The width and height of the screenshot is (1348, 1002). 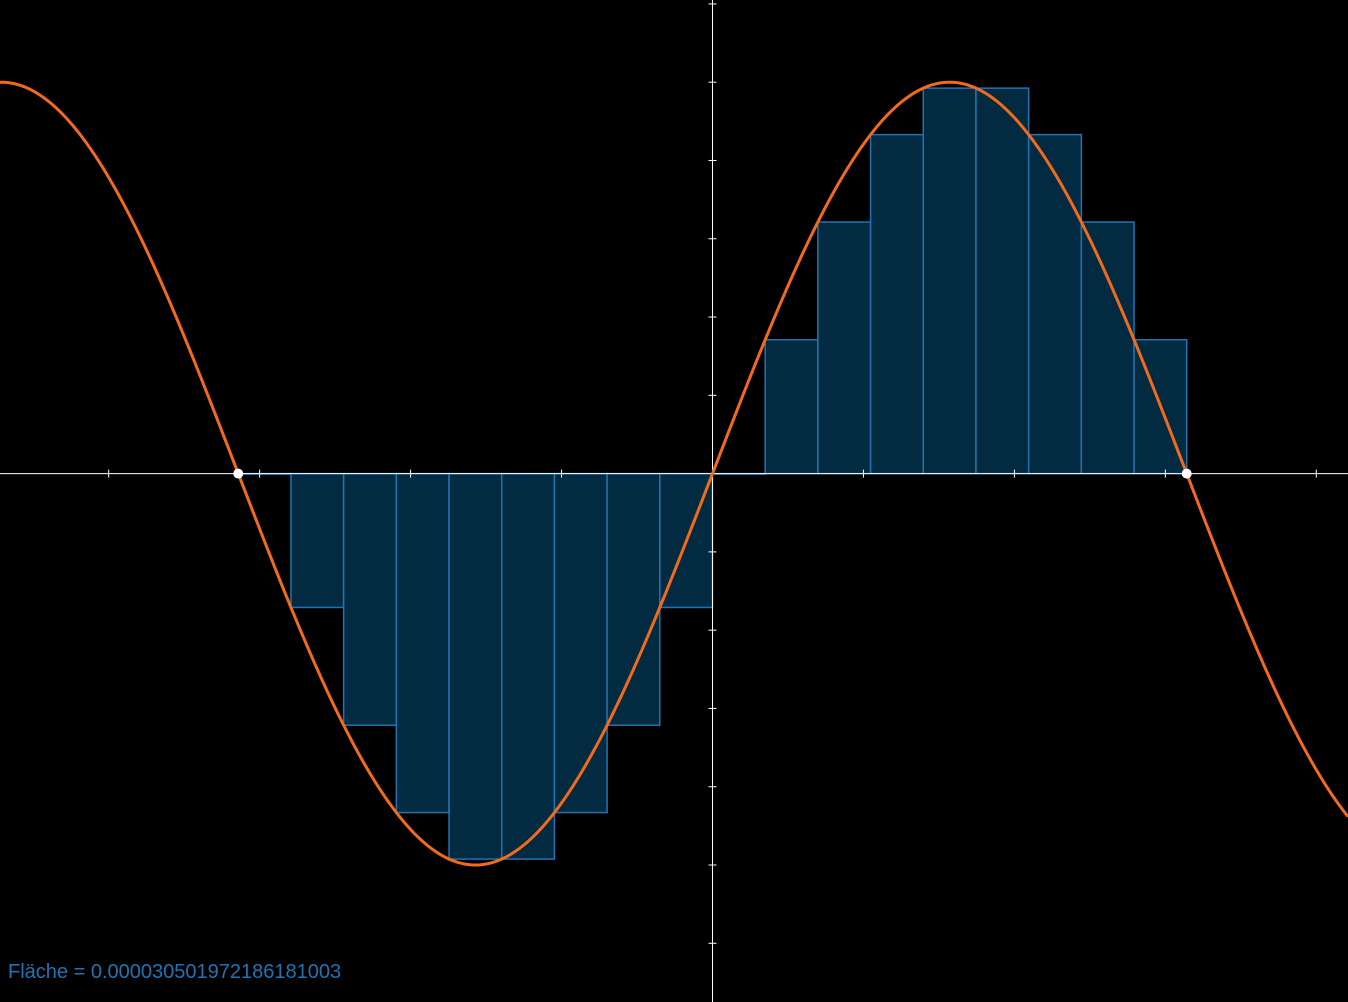 I want to click on endpoint-left, so click(x=238, y=473).